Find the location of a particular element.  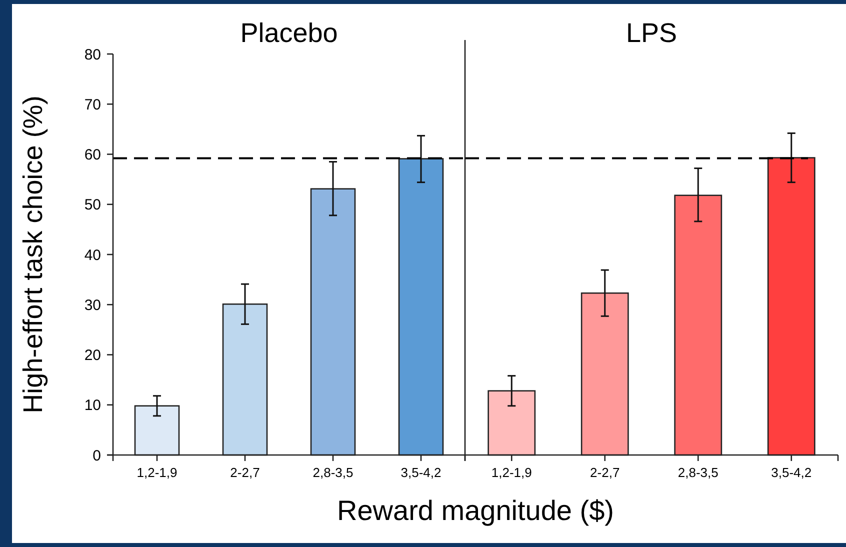

y-tick-label: 60 is located at coordinates (92, 155).